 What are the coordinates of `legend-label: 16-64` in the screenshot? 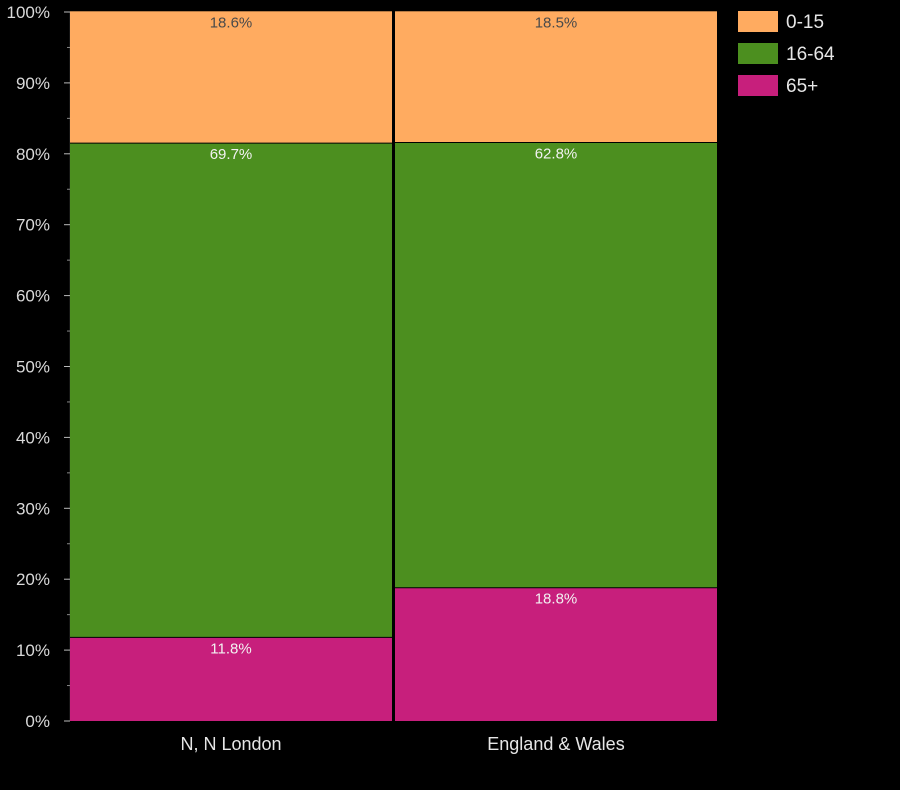 It's located at (810, 54).